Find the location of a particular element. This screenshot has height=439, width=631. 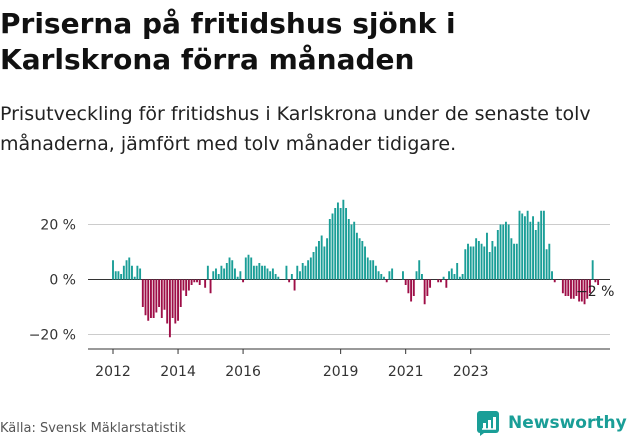

last-value-label: −2 % is located at coordinates (595, 292).